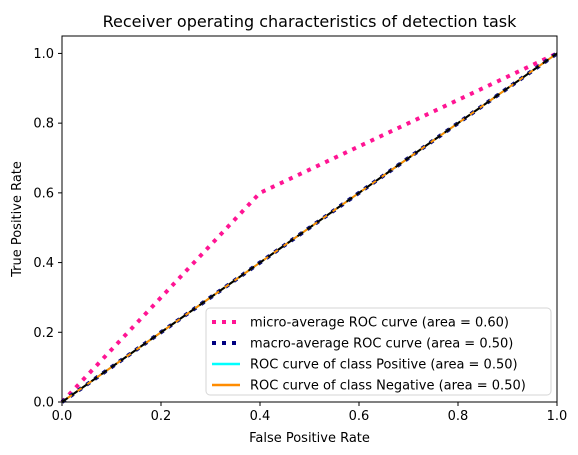 The width and height of the screenshot is (578, 455). What do you see at coordinates (359, 416) in the screenshot?
I see `x-tick-label: 0.6` at bounding box center [359, 416].